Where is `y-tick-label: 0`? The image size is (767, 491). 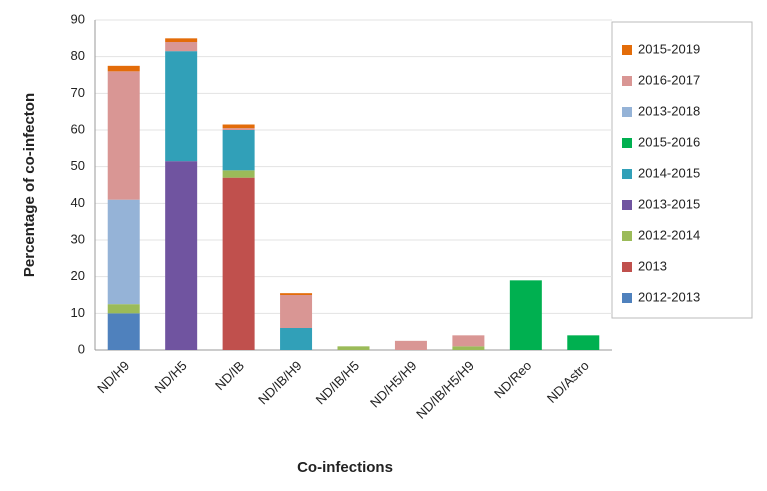
y-tick-label: 0 is located at coordinates (81, 348).